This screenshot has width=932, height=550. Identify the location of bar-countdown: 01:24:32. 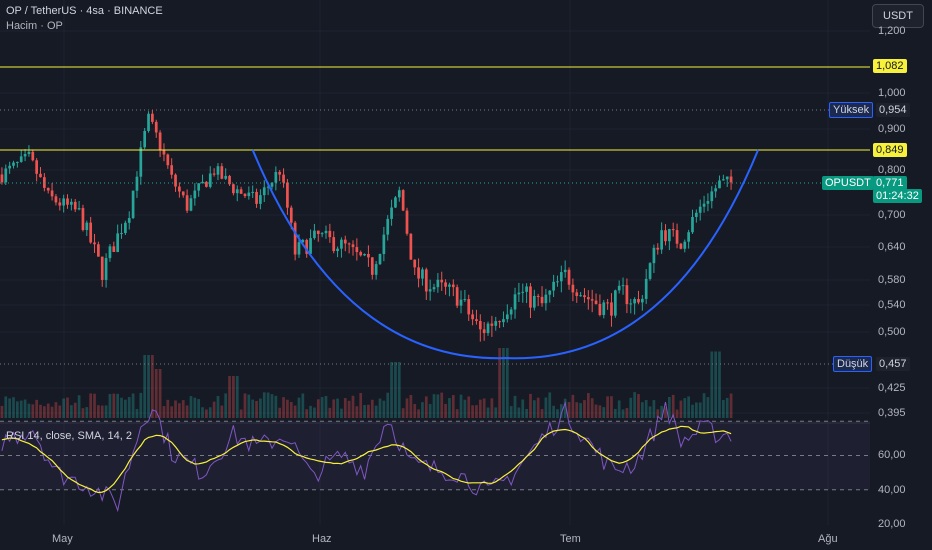
(897, 196).